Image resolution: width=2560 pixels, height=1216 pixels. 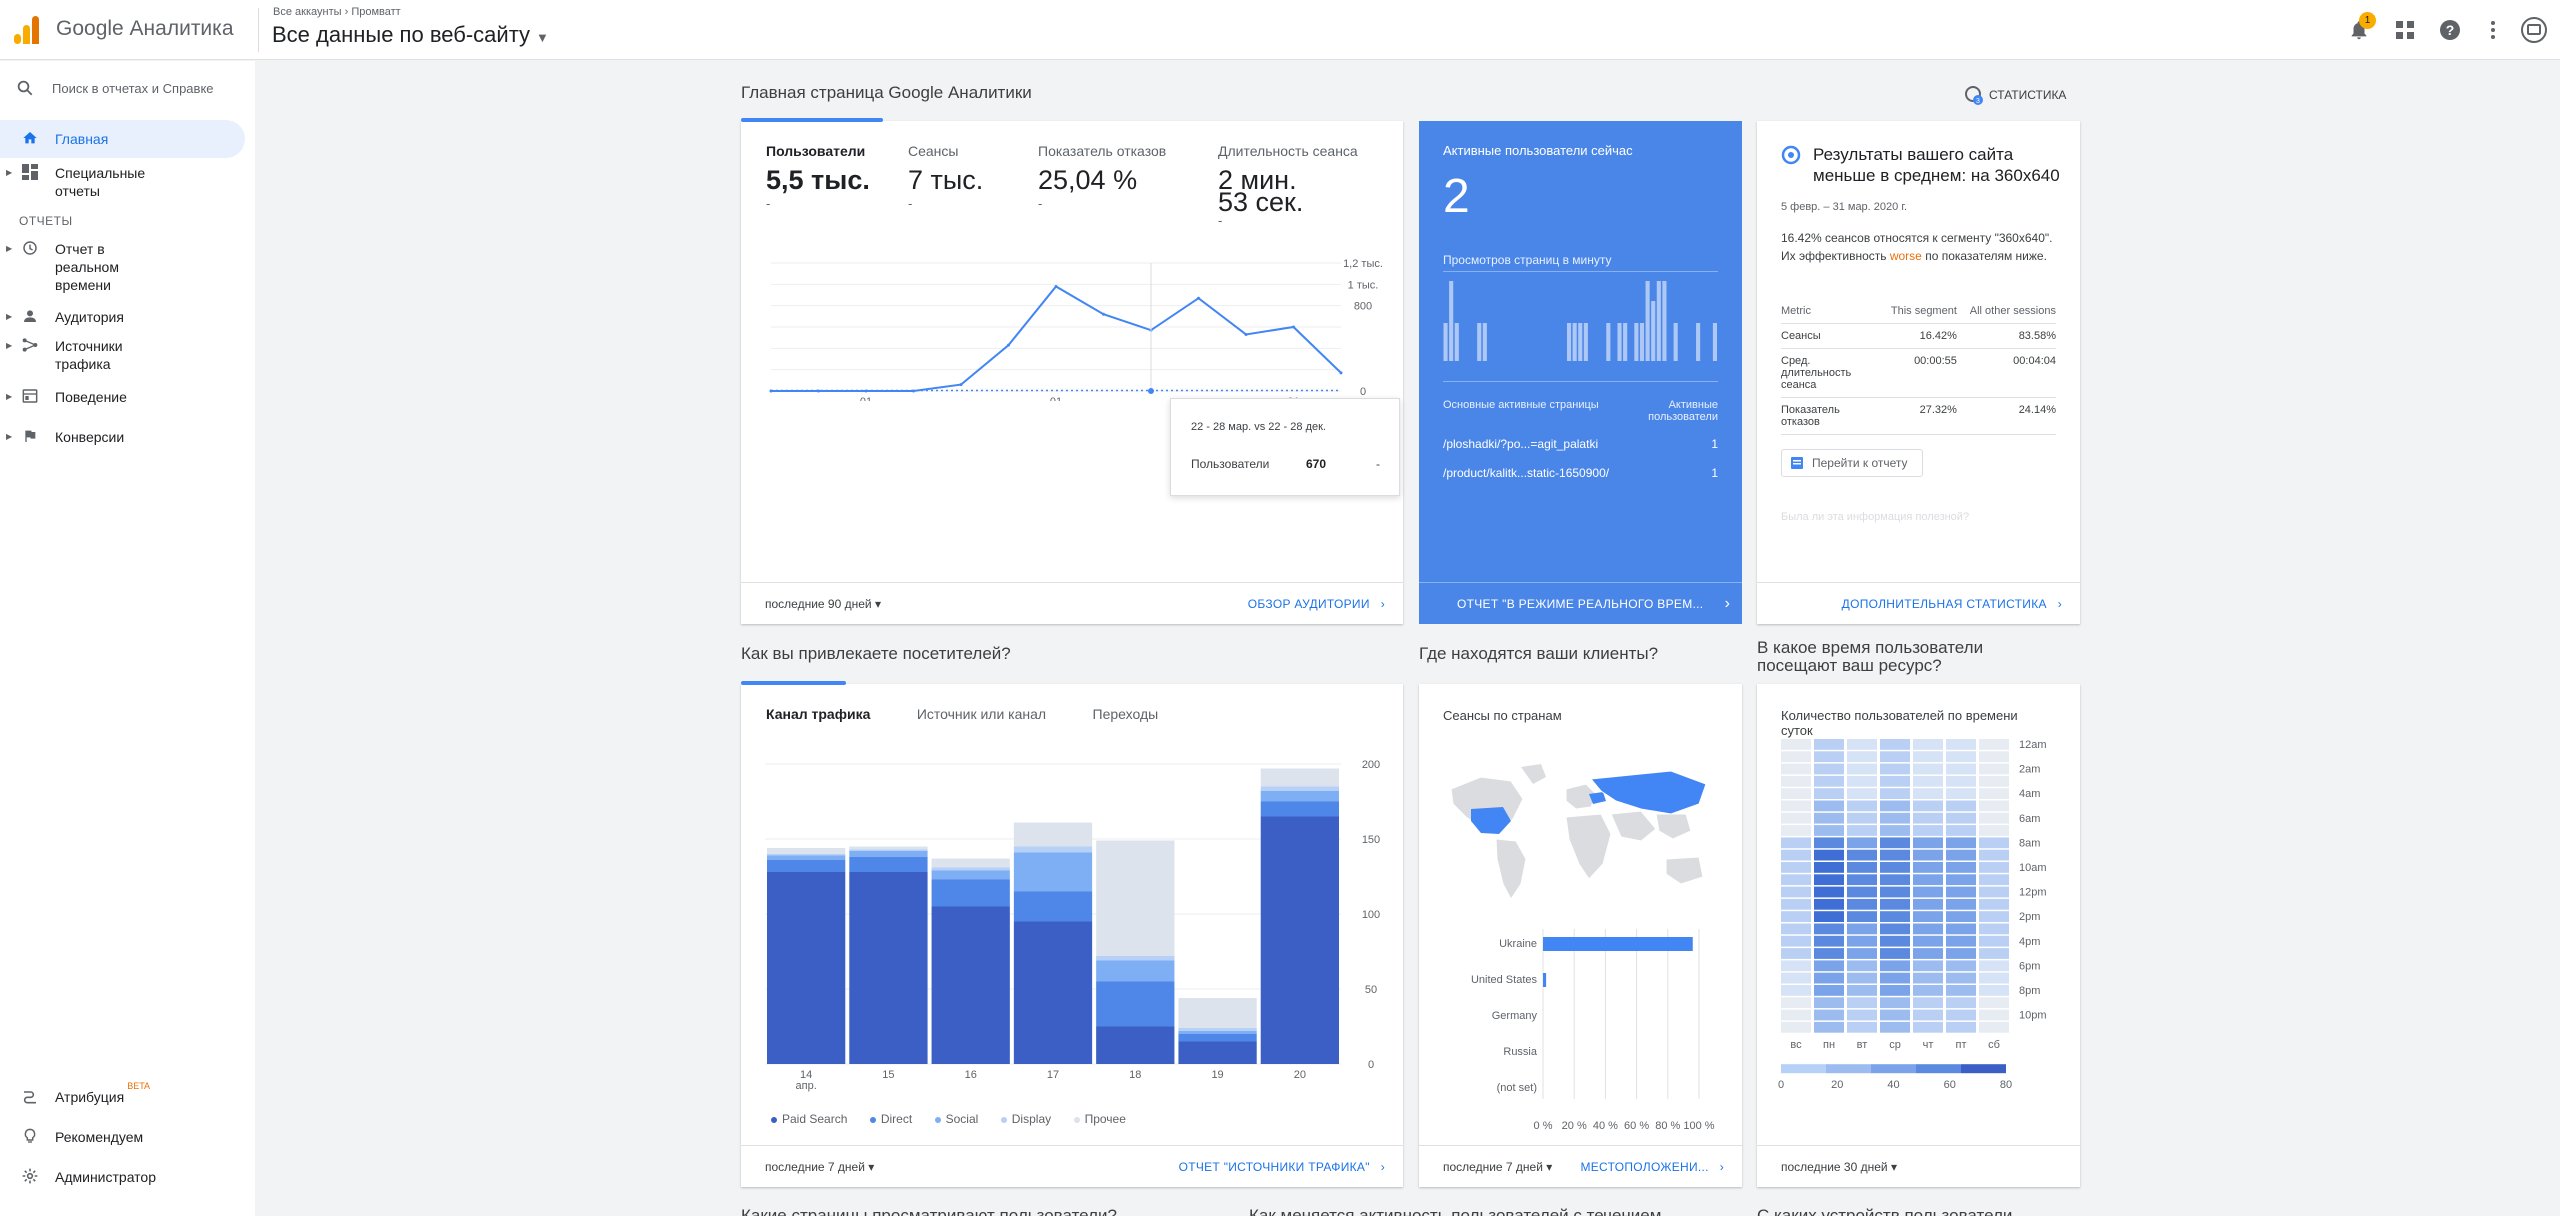 What do you see at coordinates (1527, 260) in the screenshot?
I see `pageviews-per-minute-label: Просмотров страниц в минуту` at bounding box center [1527, 260].